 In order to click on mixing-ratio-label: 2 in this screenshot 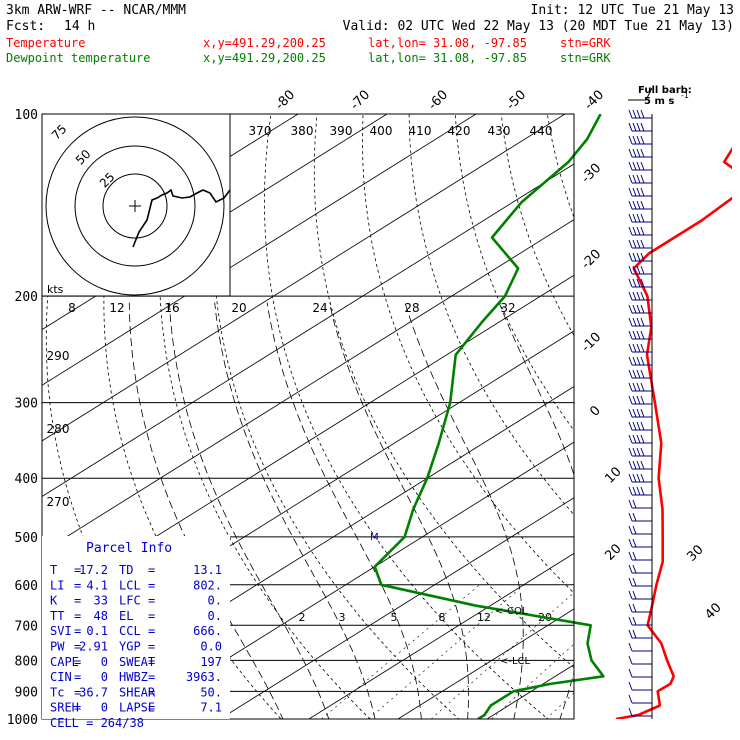, I will do `click(302, 617)`.